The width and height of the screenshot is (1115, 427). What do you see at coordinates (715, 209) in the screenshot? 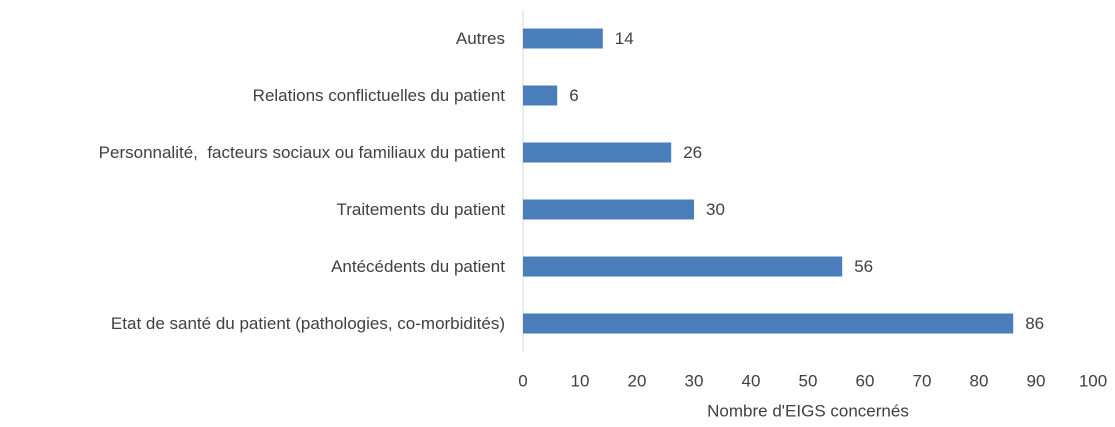
I see `value-label: 30` at bounding box center [715, 209].